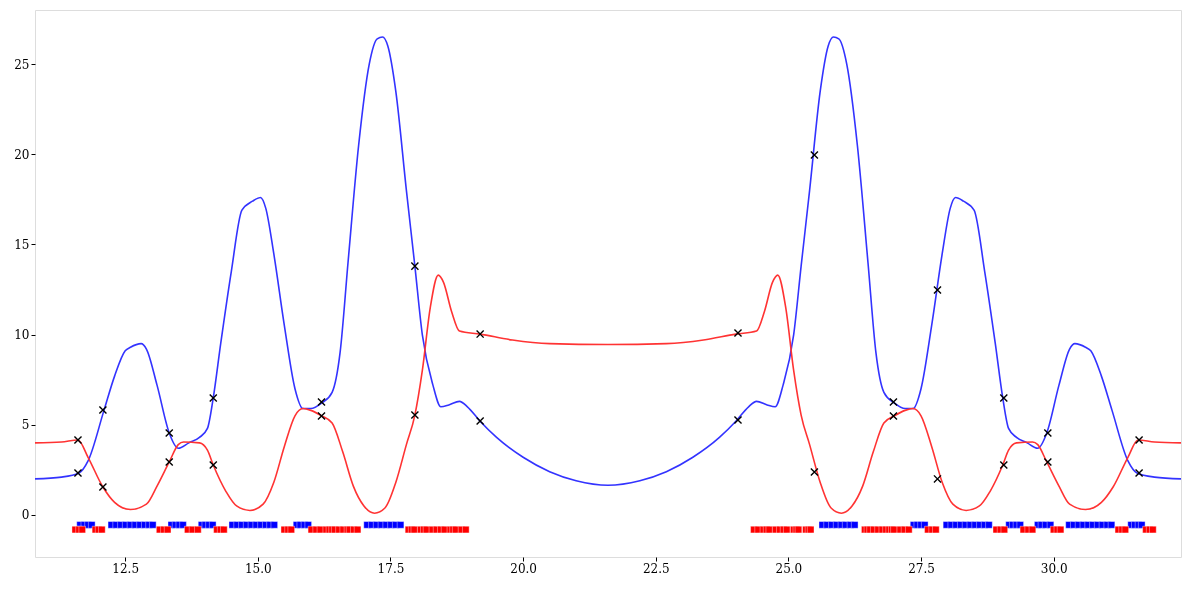  What do you see at coordinates (25, 515) in the screenshot?
I see `y-tick-label: 0` at bounding box center [25, 515].